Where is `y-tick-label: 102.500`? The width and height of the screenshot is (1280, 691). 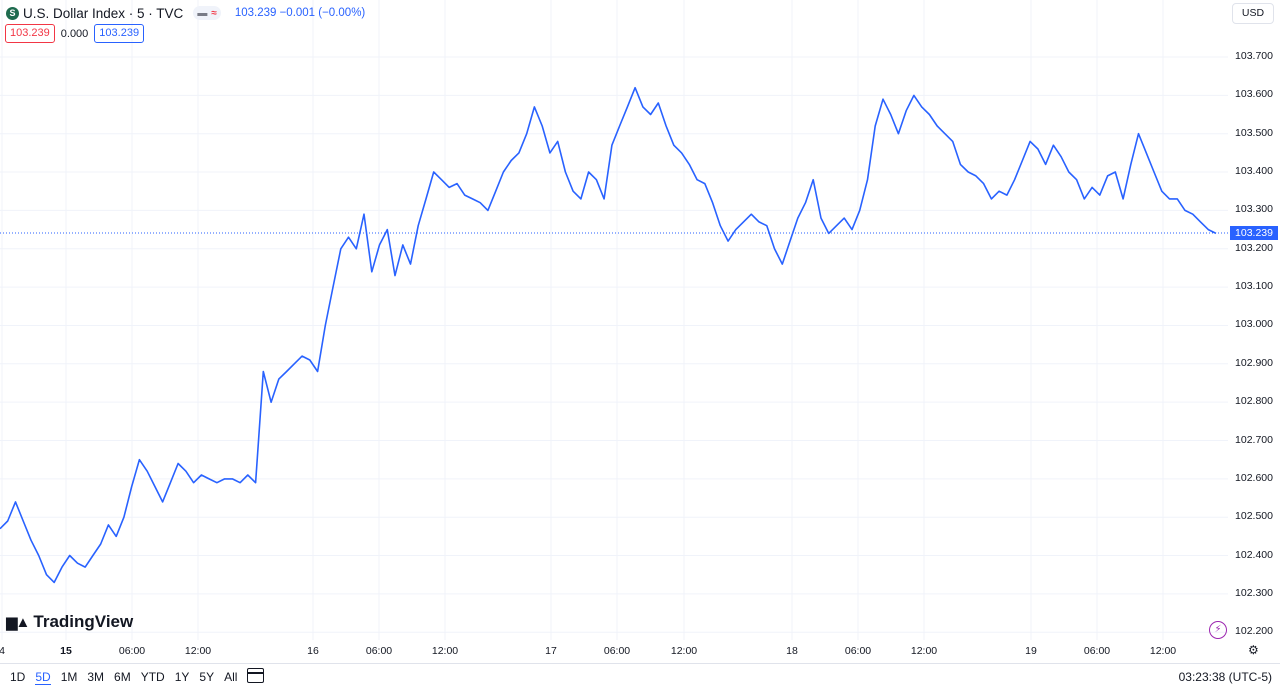
y-tick-label: 102.500 is located at coordinates (1254, 516).